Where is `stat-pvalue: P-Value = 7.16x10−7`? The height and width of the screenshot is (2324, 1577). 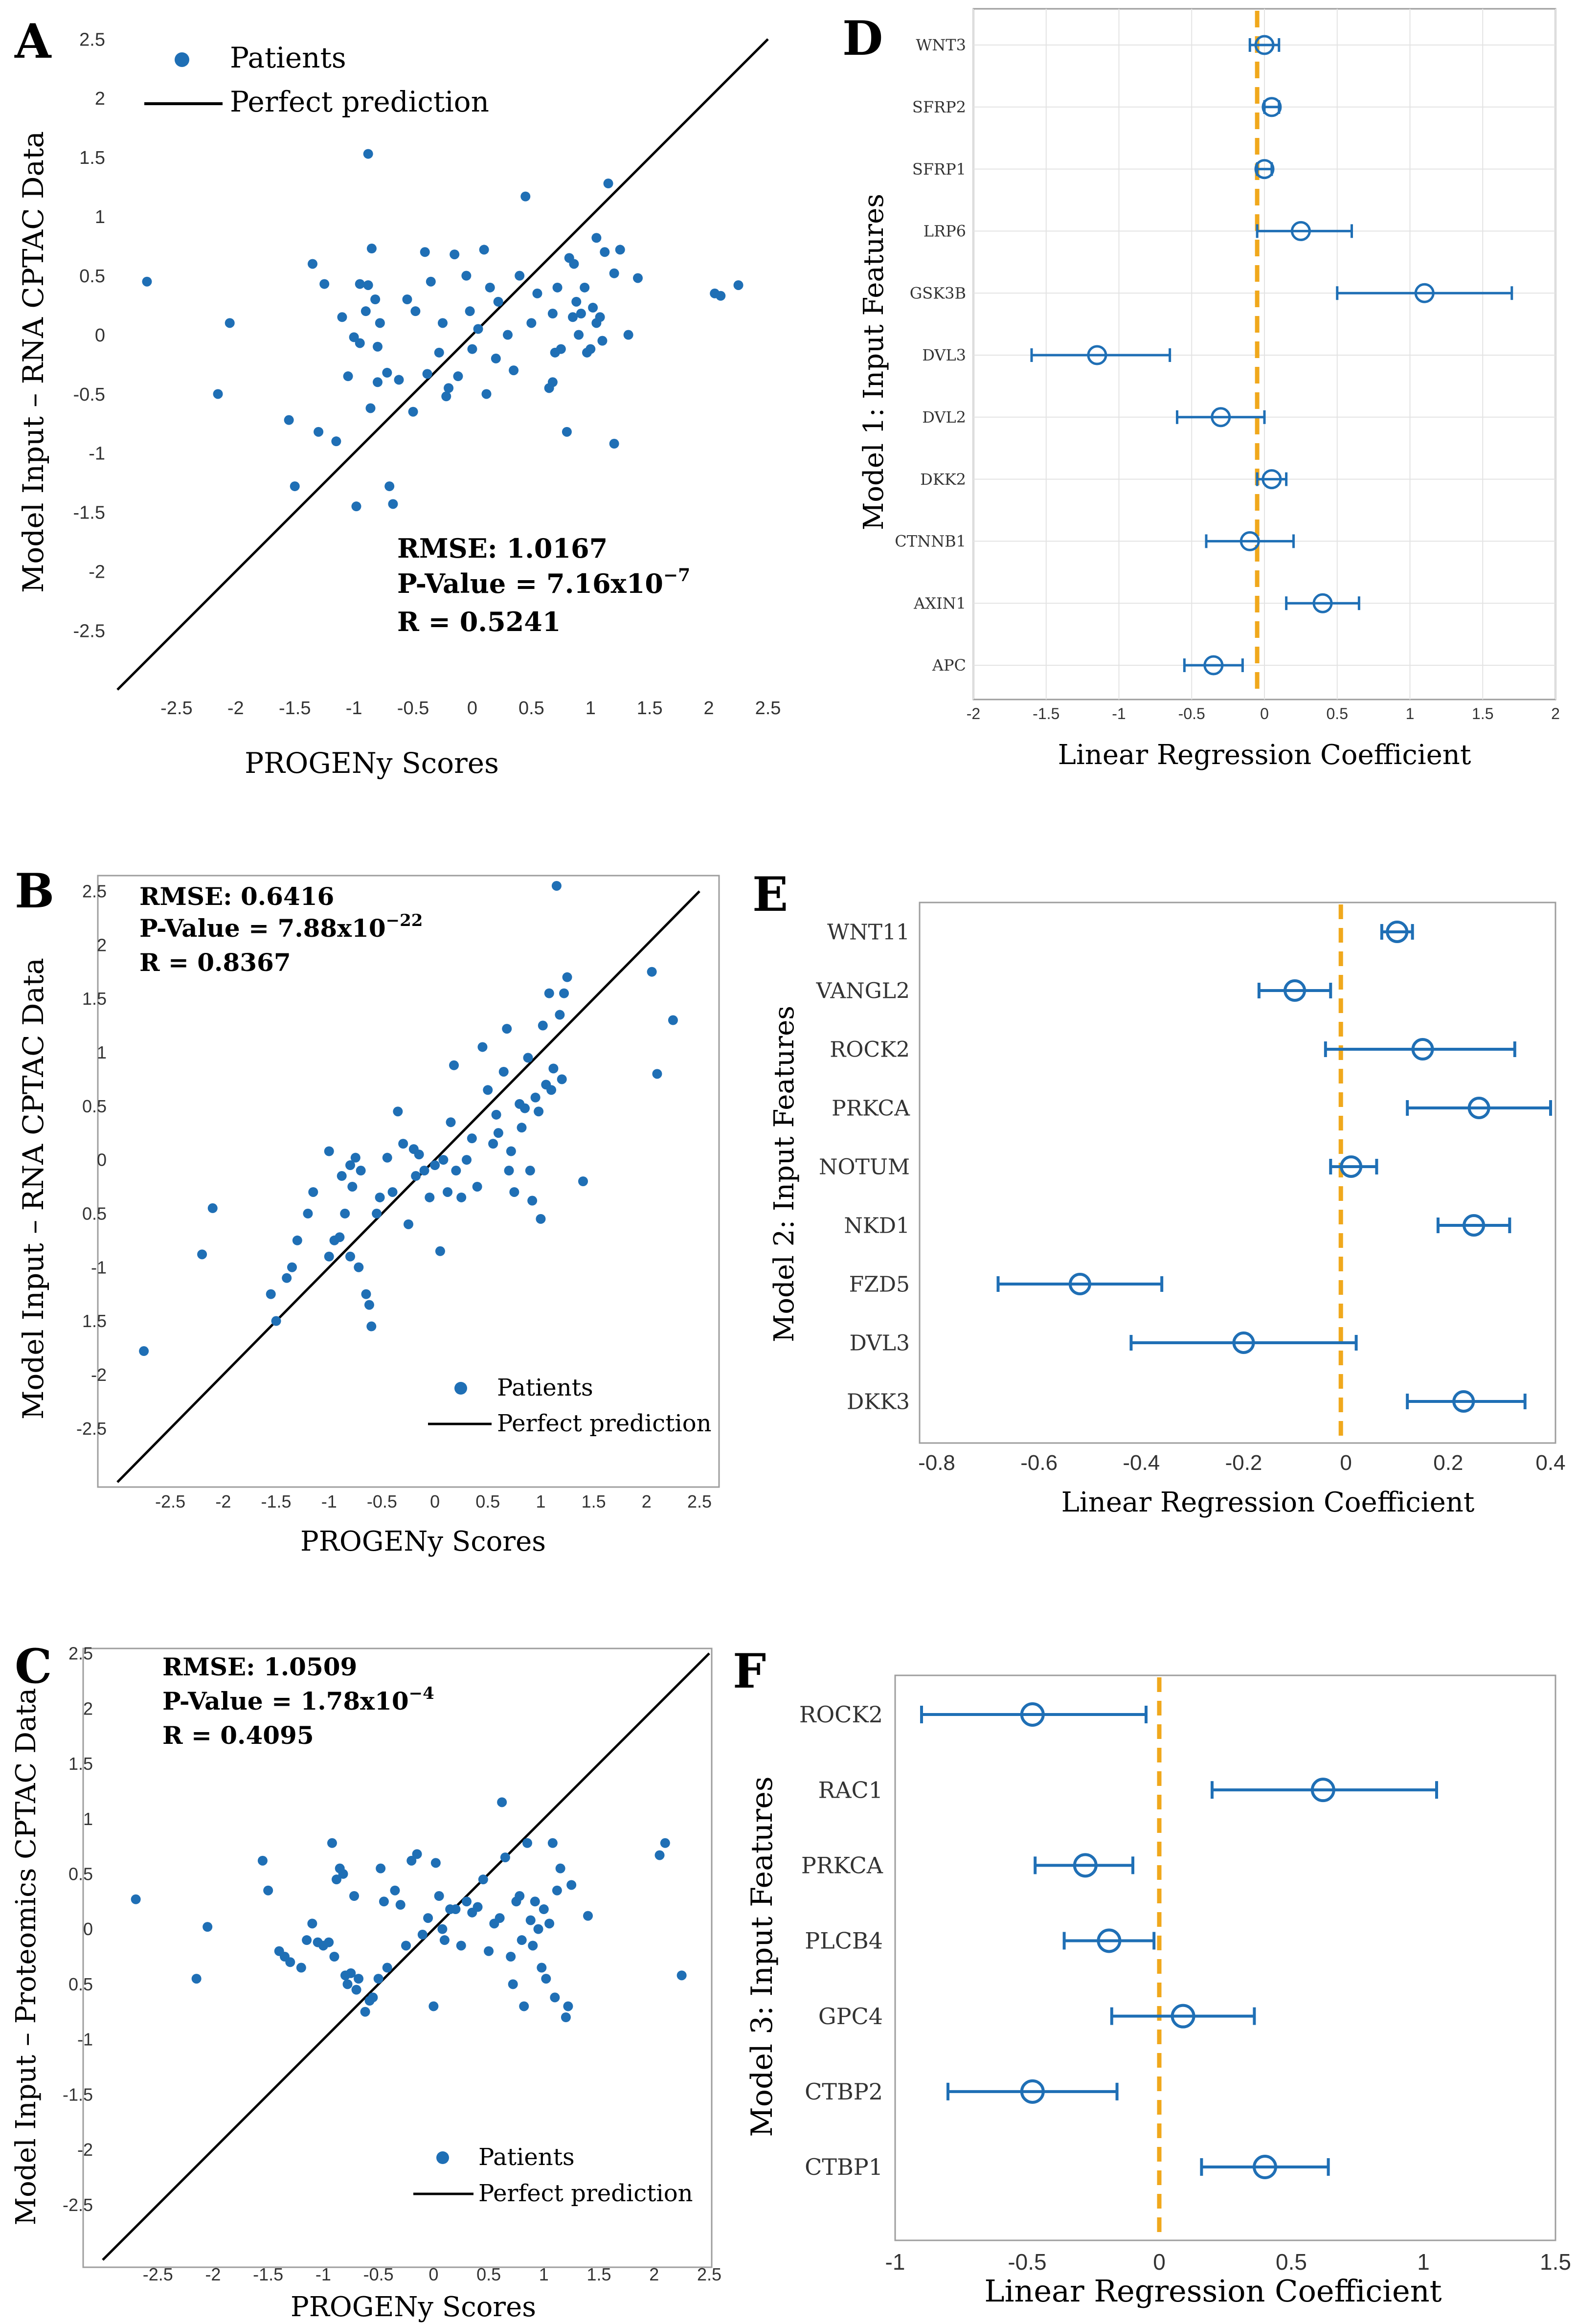 stat-pvalue: P-Value = 7.16x10−7 is located at coordinates (543, 582).